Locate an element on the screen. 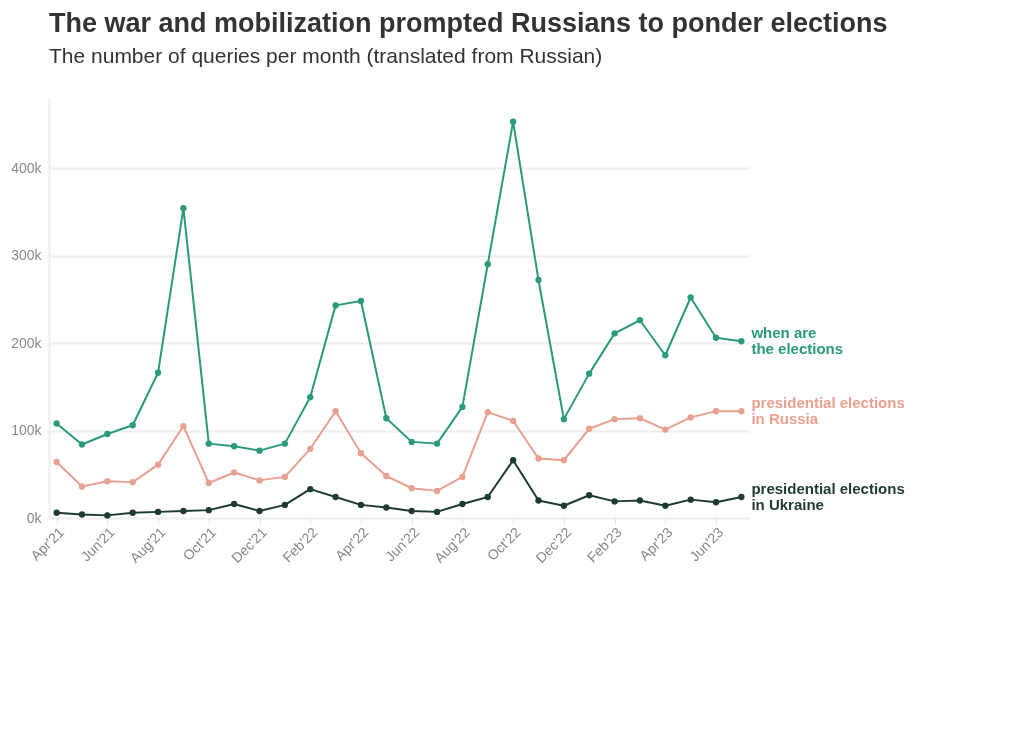  series-label: presidential elections in Russia is located at coordinates (828, 411).